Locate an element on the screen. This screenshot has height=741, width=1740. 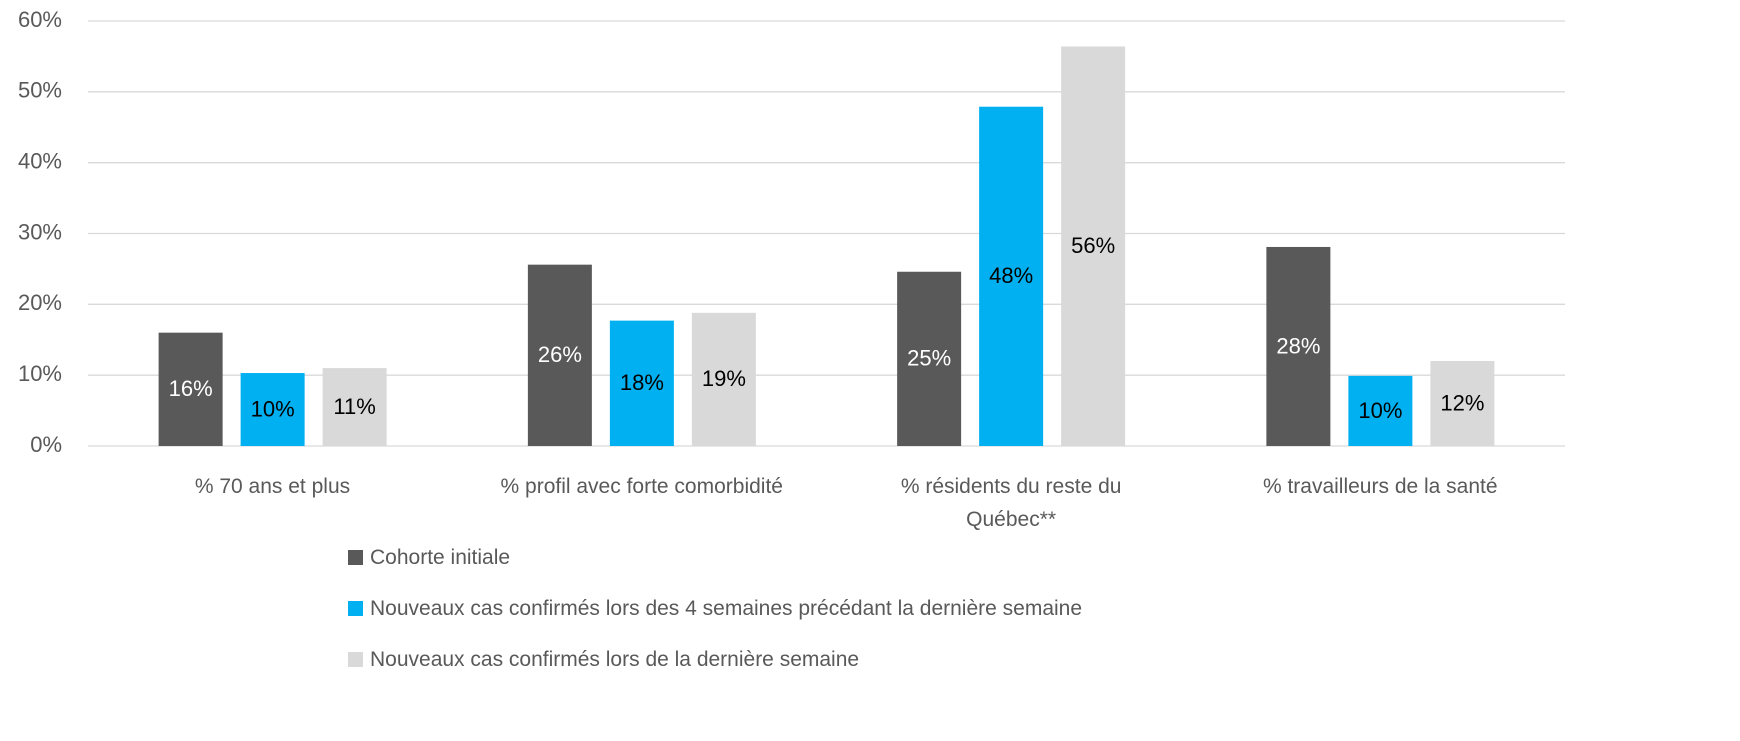
data-label: 48% is located at coordinates (1011, 275).